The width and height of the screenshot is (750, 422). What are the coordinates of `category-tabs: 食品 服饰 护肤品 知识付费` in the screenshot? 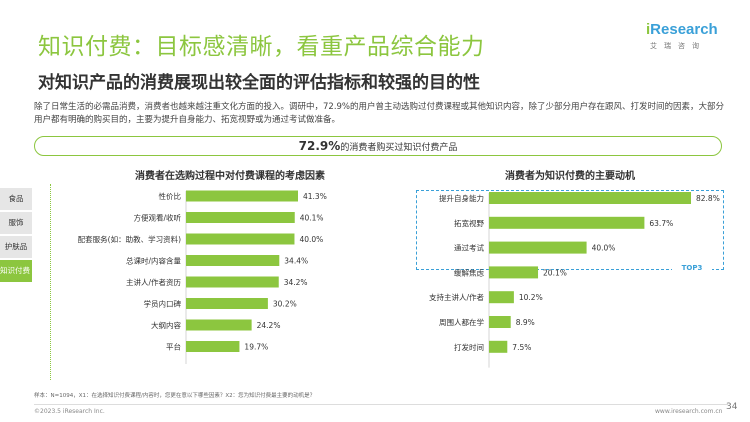 It's located at (16, 236).